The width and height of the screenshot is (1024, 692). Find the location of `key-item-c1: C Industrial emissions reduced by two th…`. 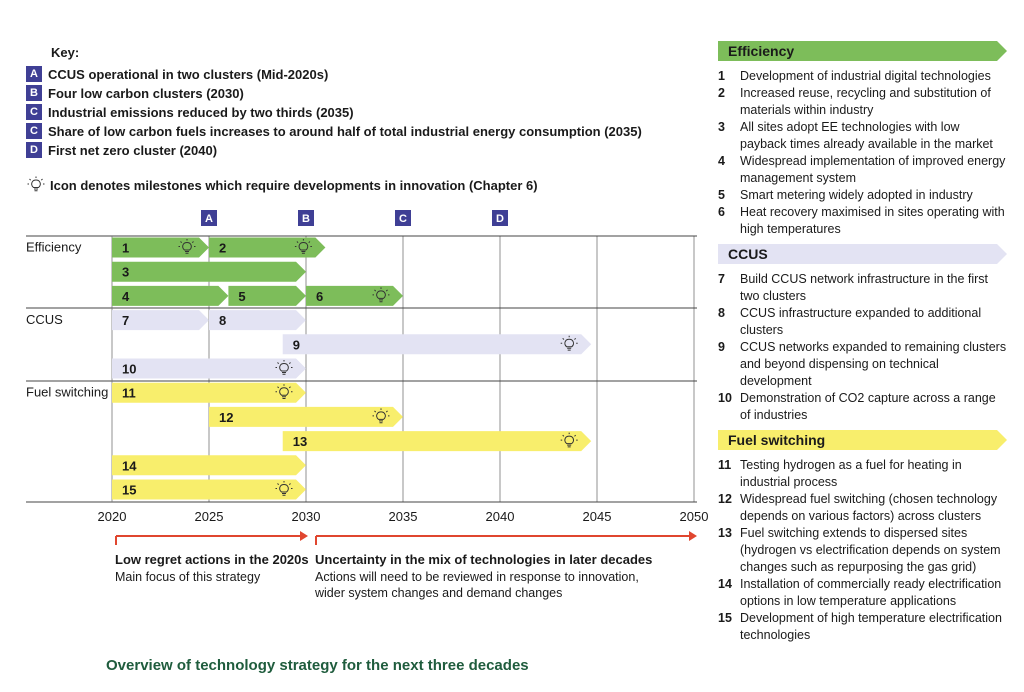

key-item-c1: C Industrial emissions reduced by two th… is located at coordinates (190, 112).